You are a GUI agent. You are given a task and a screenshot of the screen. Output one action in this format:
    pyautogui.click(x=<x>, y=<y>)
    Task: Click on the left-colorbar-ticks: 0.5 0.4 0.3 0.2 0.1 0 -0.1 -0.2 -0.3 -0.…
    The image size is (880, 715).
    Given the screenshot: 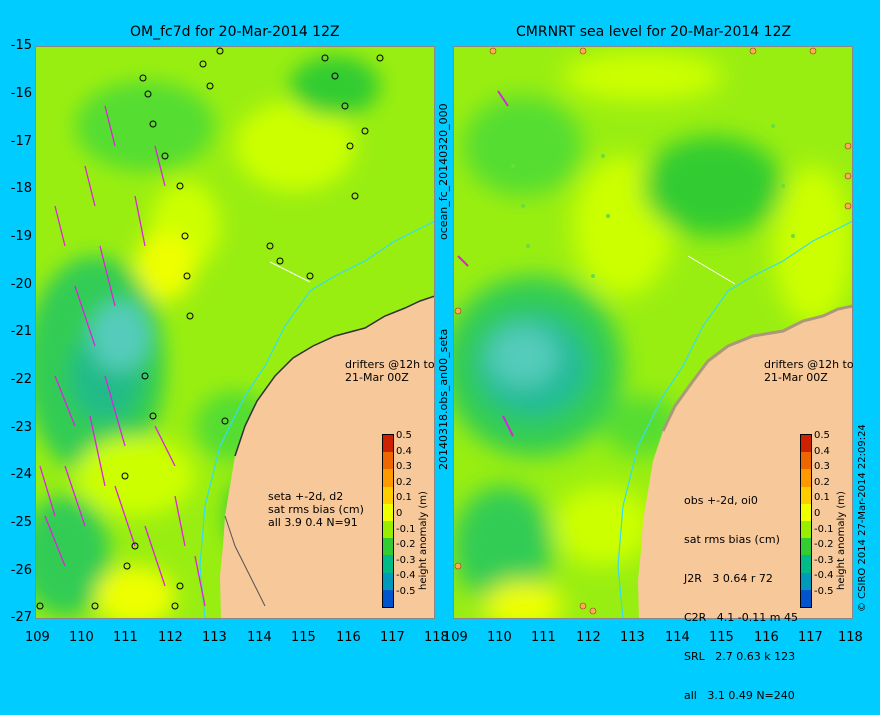 What is the action you would take?
    pyautogui.click(x=406, y=514)
    